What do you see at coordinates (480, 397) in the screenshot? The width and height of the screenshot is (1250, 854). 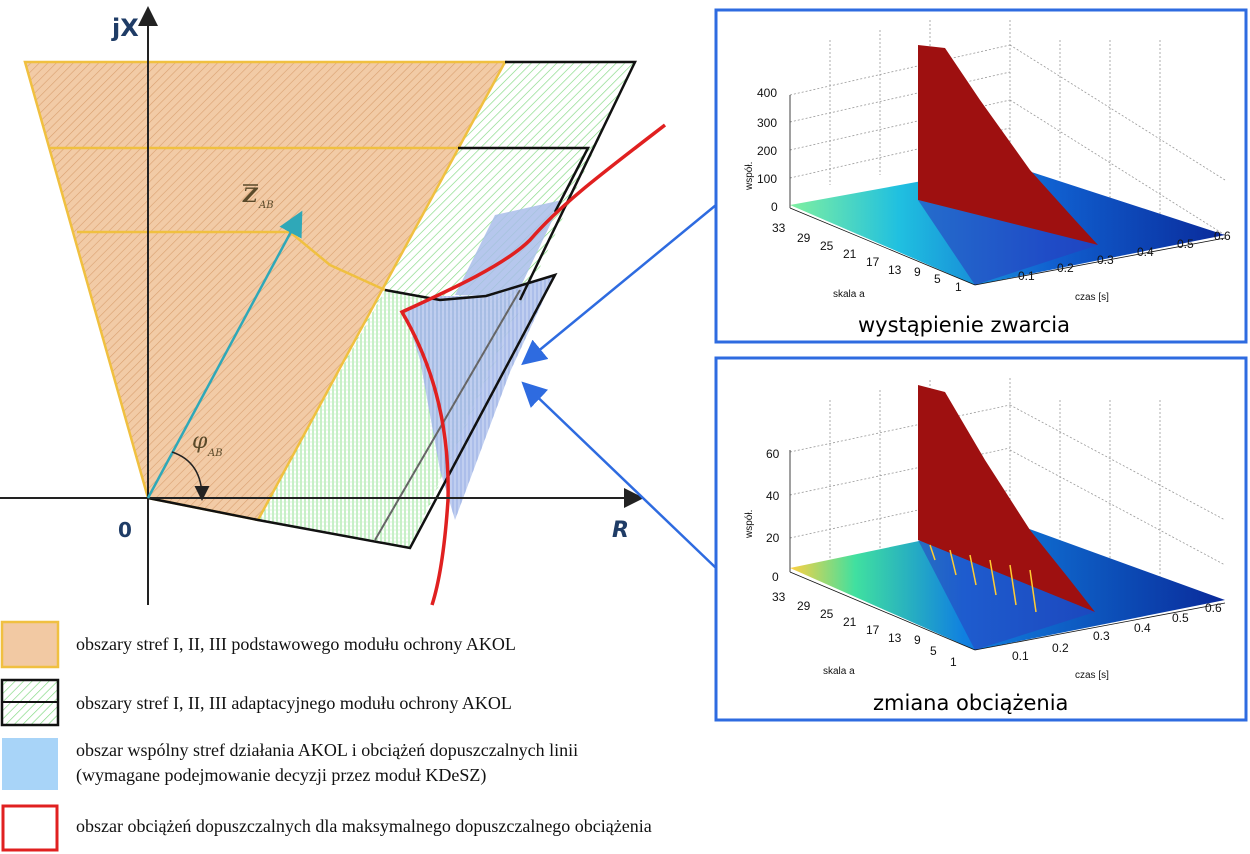 I see `common-area` at bounding box center [480, 397].